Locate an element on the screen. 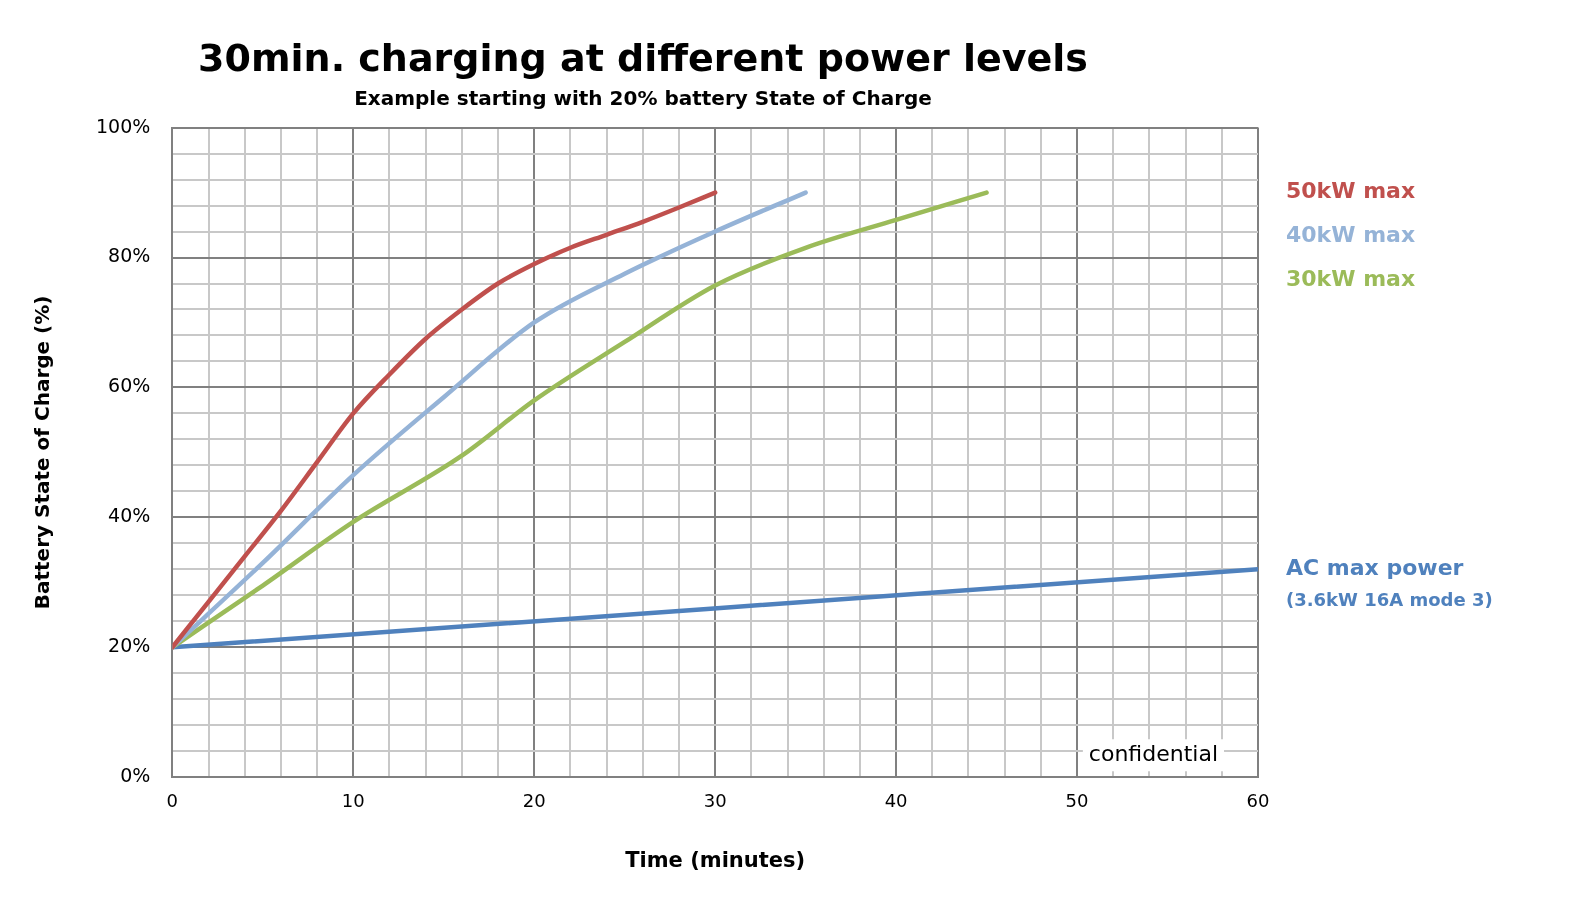  chart-title: 30min. charging at different power levels is located at coordinates (643, 57).